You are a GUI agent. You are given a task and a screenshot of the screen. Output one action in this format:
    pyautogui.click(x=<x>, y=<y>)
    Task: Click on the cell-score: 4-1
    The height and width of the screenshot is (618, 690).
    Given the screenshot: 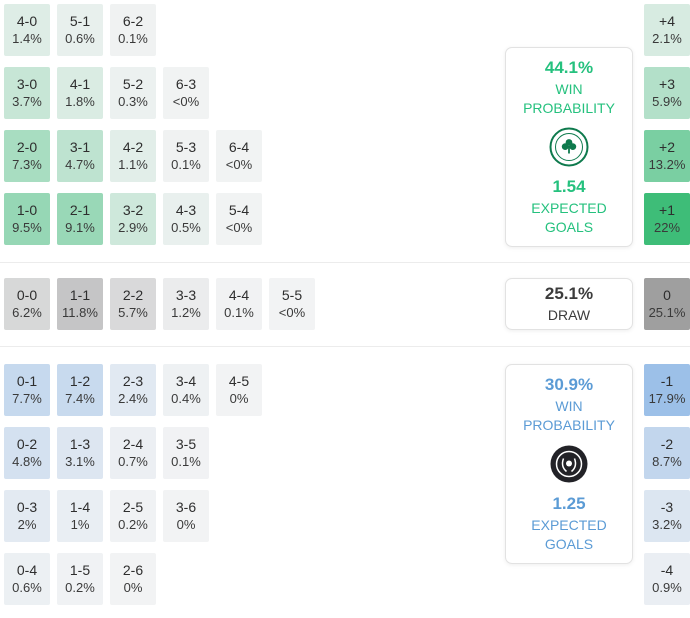 What is the action you would take?
    pyautogui.click(x=80, y=84)
    